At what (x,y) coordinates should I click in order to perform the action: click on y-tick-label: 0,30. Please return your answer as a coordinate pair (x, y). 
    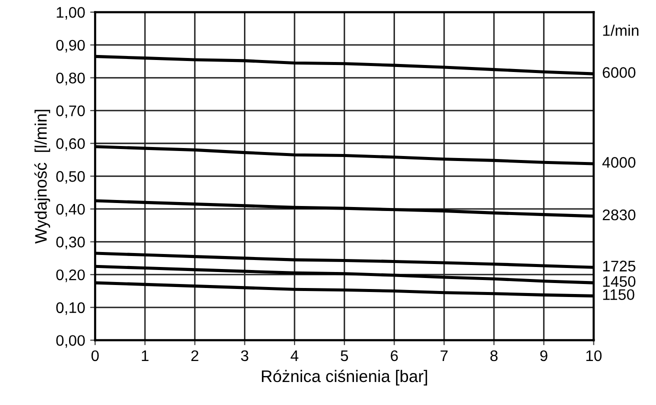
    Looking at the image, I should click on (70, 243).